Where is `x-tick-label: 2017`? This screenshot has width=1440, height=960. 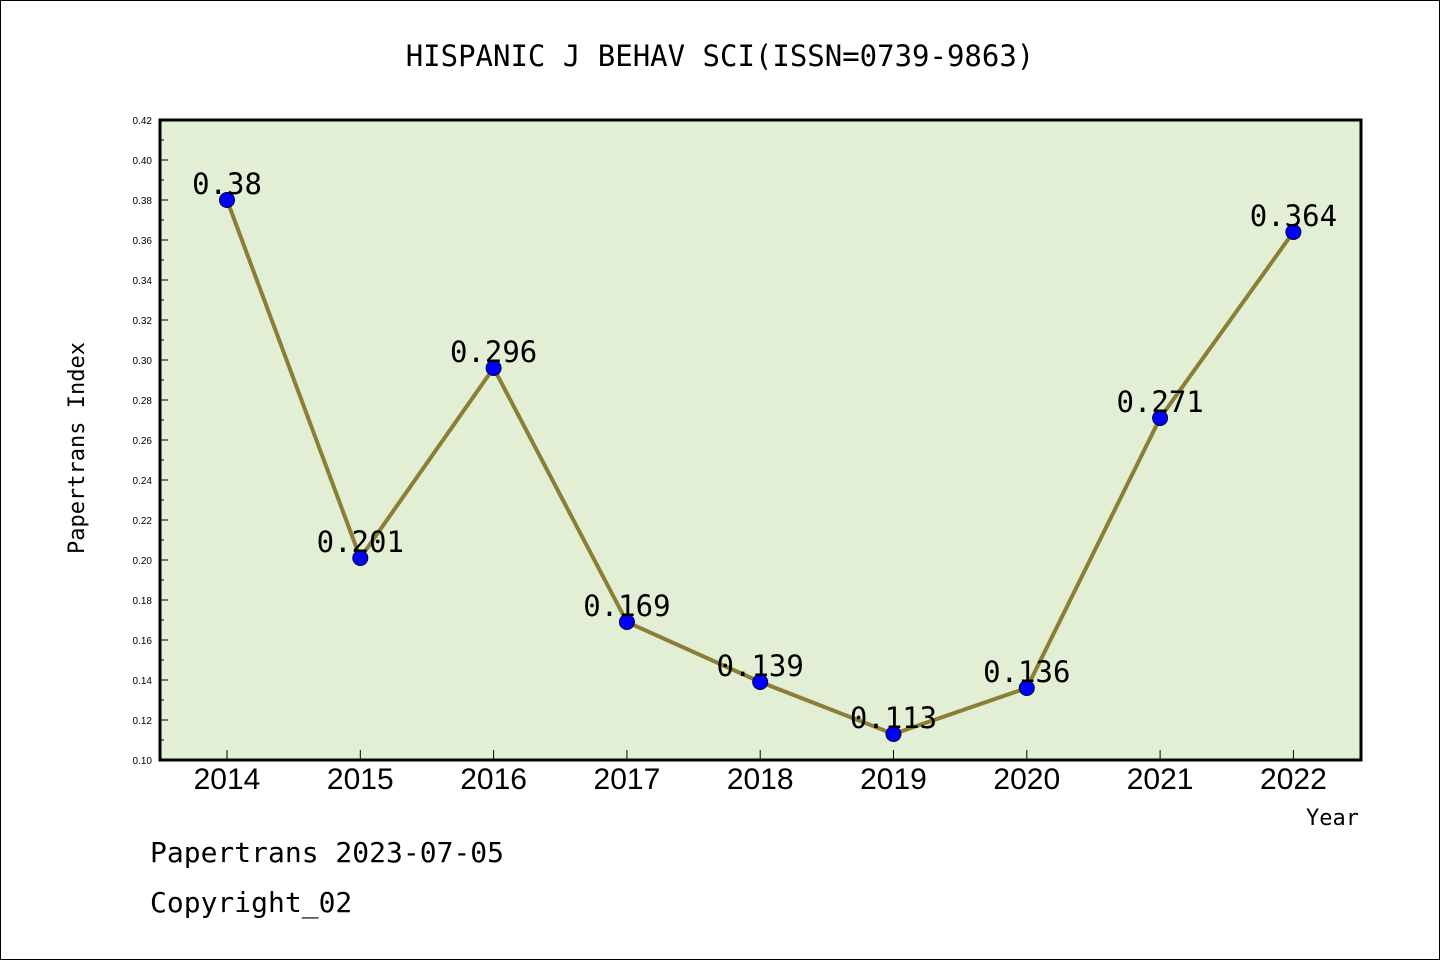 x-tick-label: 2017 is located at coordinates (627, 779).